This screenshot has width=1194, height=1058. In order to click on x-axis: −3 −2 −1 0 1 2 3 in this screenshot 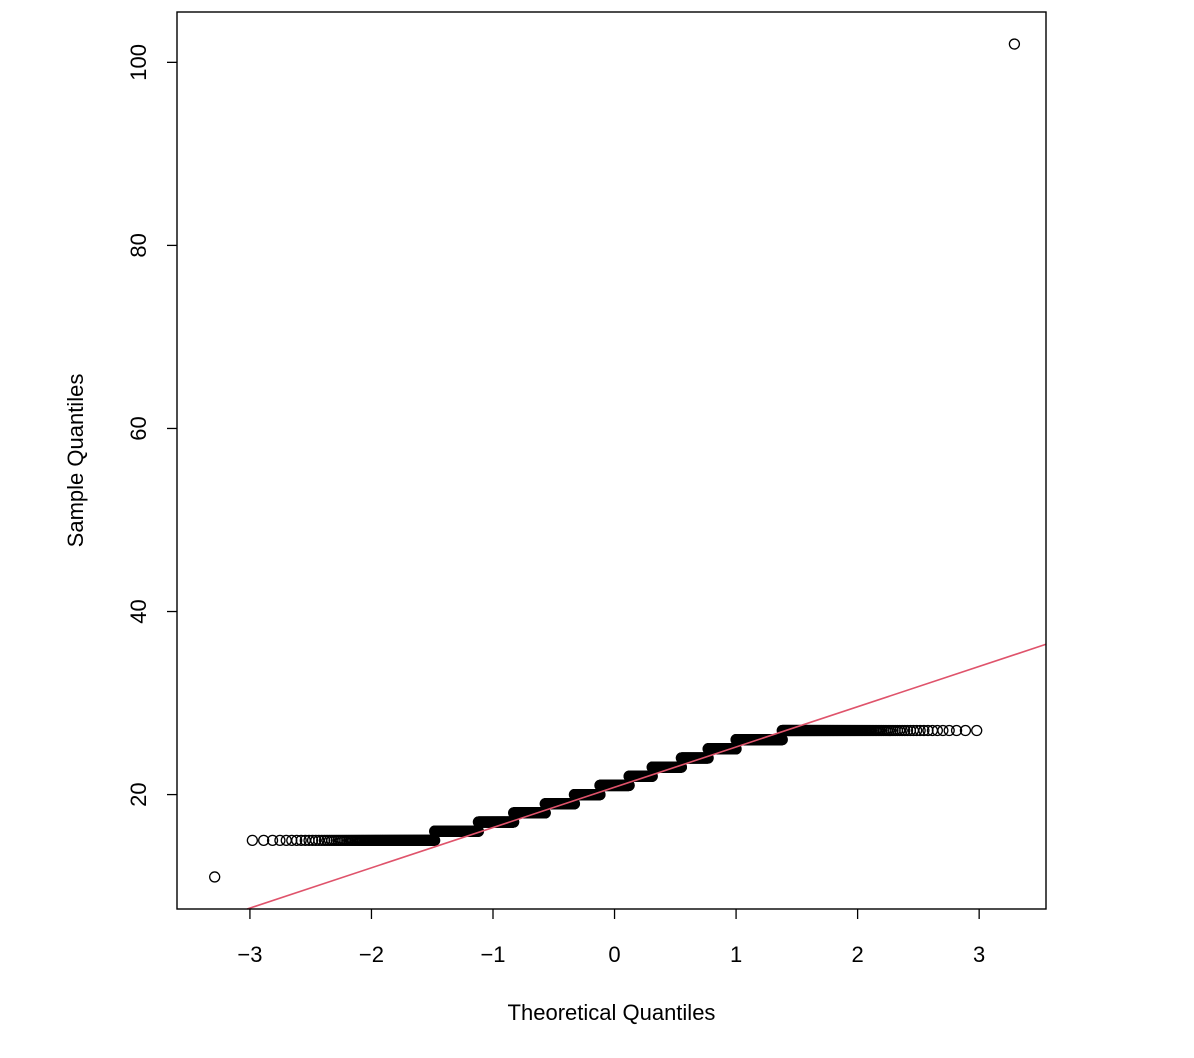, I will do `click(611, 938)`.